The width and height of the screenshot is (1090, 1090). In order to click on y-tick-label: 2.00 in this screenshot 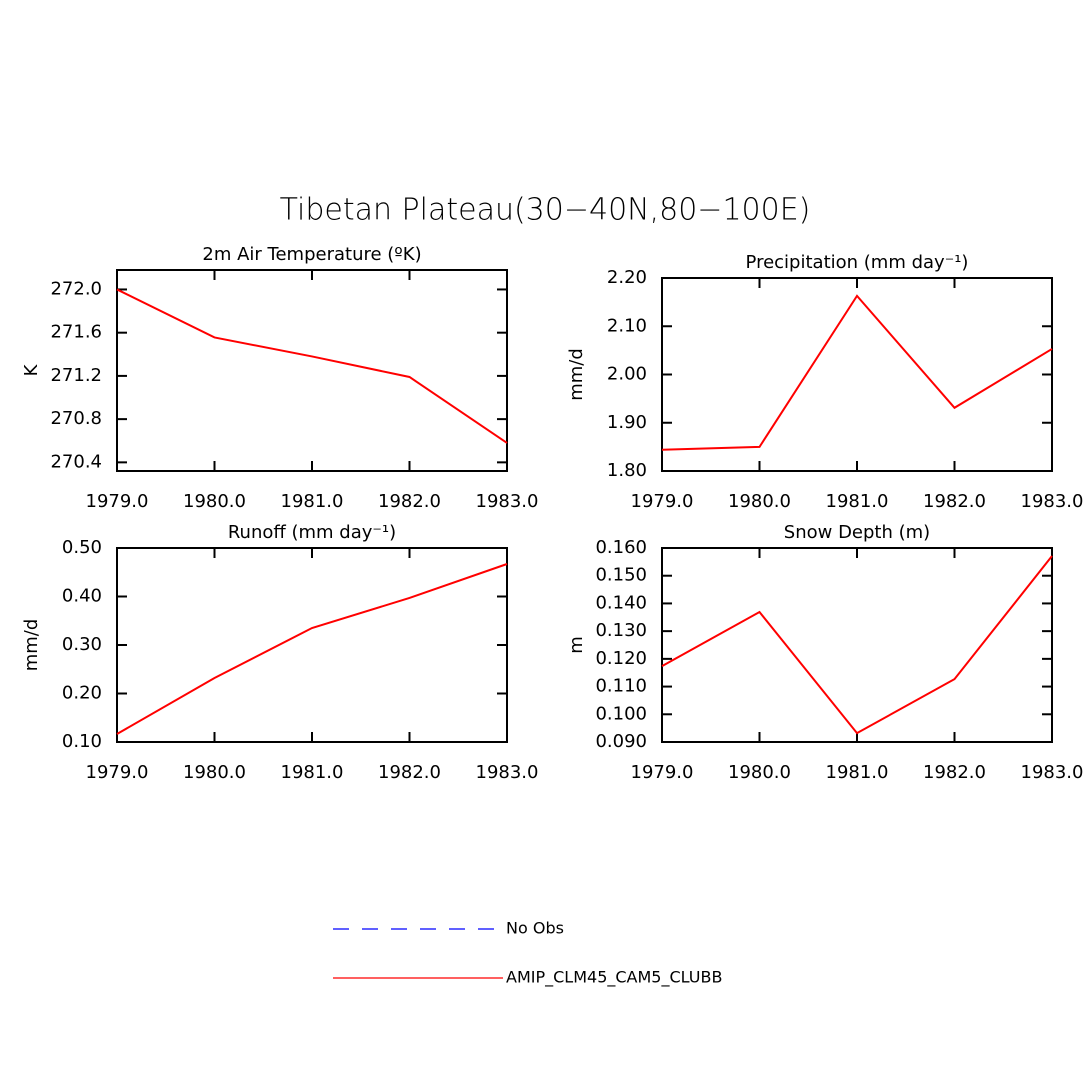, I will do `click(627, 374)`.